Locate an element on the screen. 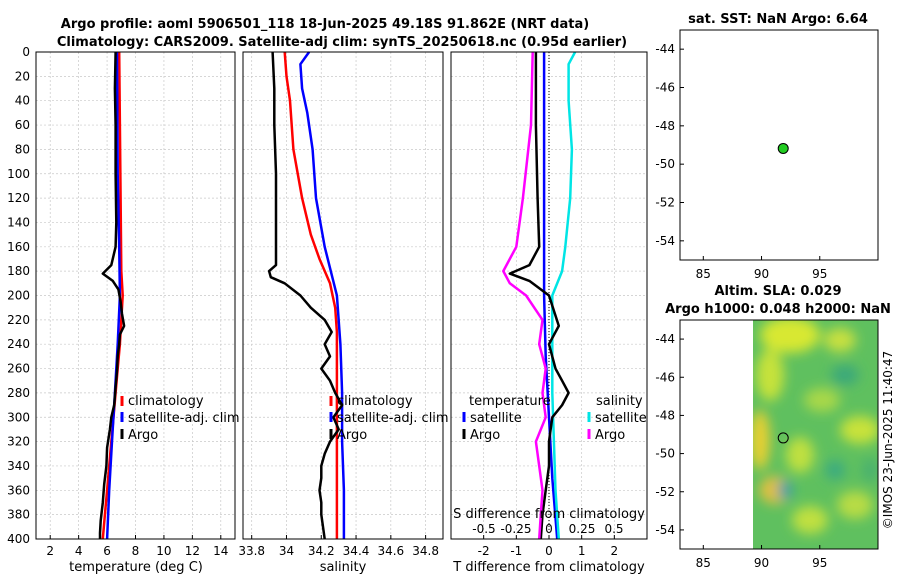  sst-map-frame is located at coordinates (779, 145).